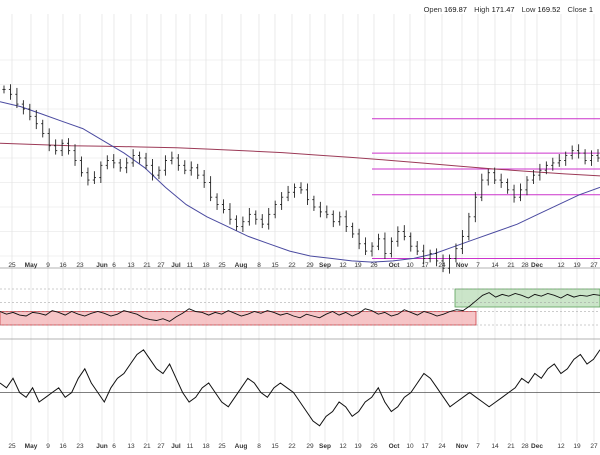 Image resolution: width=600 pixels, height=455 pixels. I want to click on x-tick-label: Sep, so click(325, 265).